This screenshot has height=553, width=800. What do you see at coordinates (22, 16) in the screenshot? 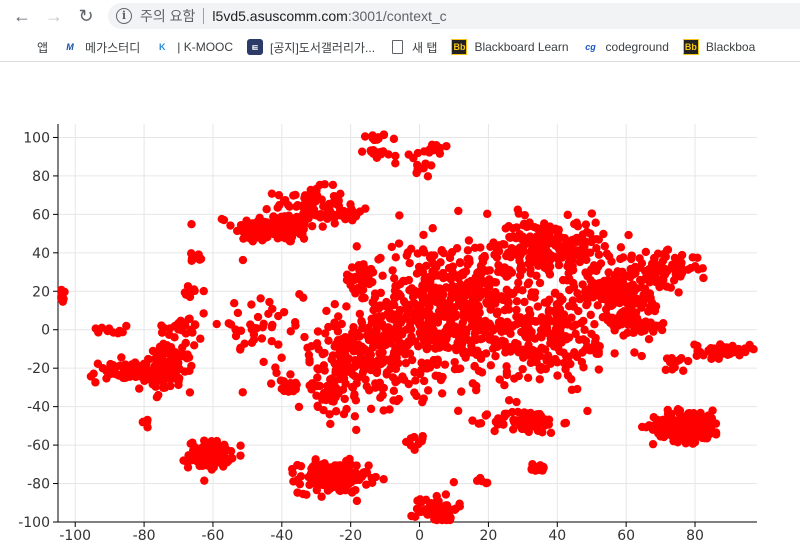
I see `back-button: ←` at bounding box center [22, 16].